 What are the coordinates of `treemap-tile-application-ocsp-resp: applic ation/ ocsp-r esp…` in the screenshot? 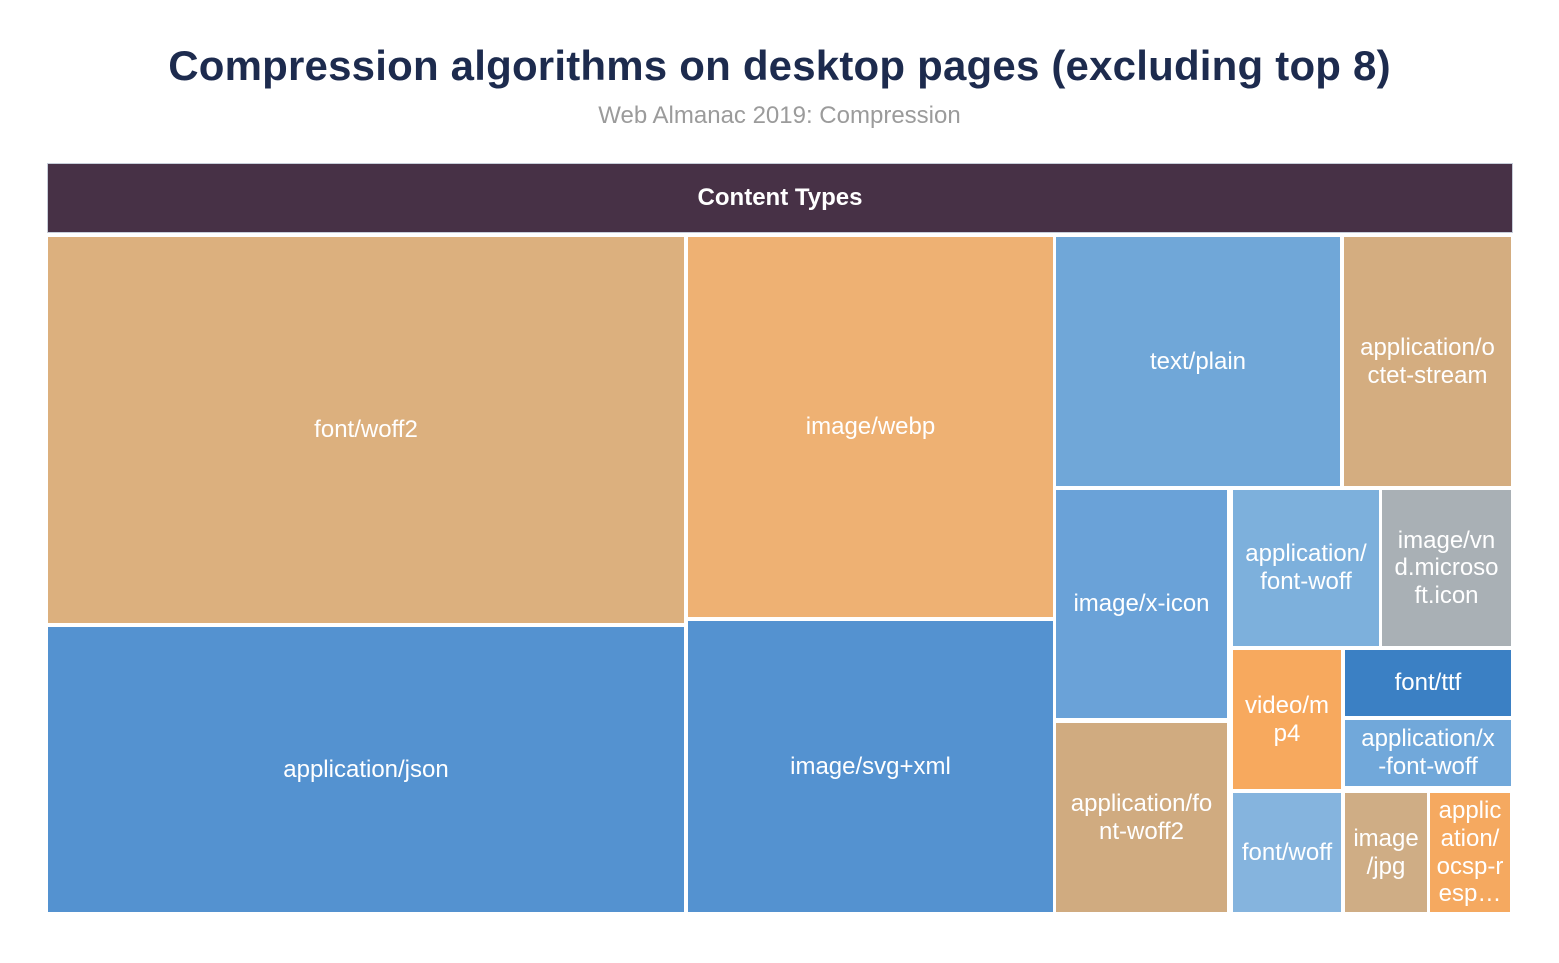 It's located at (1470, 852).